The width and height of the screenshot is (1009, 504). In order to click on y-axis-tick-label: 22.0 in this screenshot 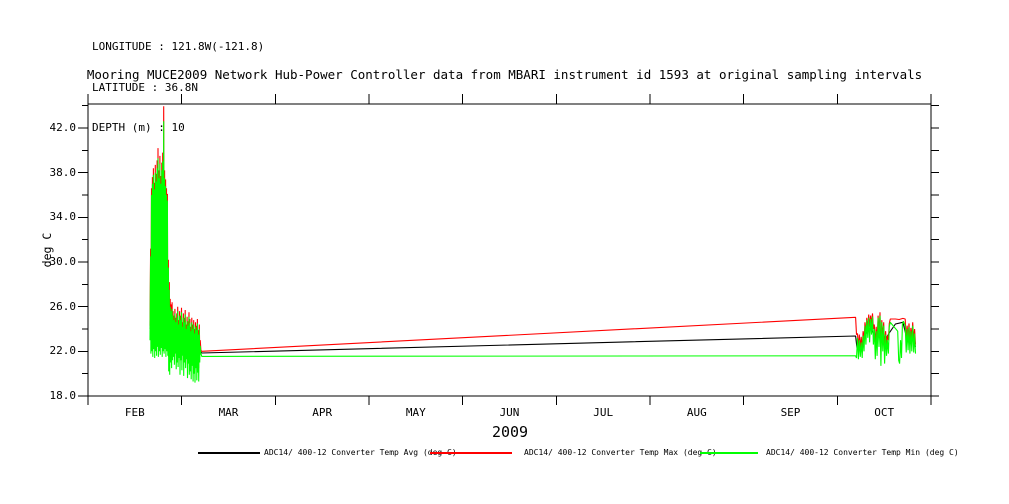, I will do `click(63, 351)`.